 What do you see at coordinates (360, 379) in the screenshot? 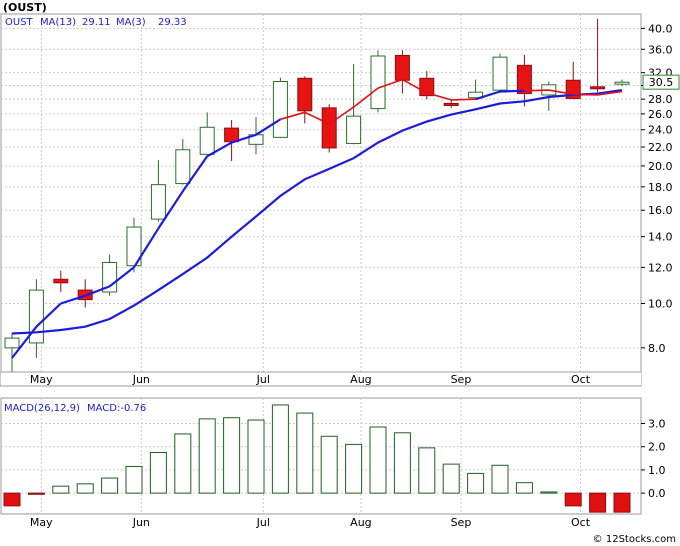
I see `price-x-tick-label: Aug` at bounding box center [360, 379].